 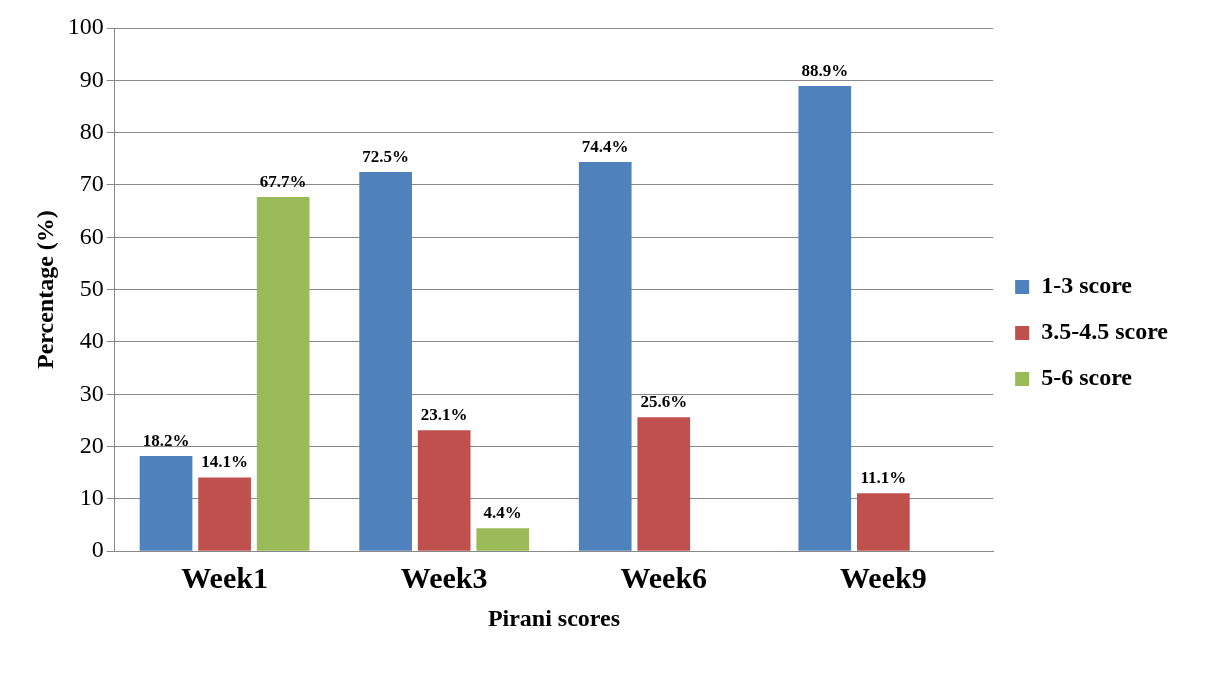 I want to click on data-label: 74.4%, so click(x=605, y=146).